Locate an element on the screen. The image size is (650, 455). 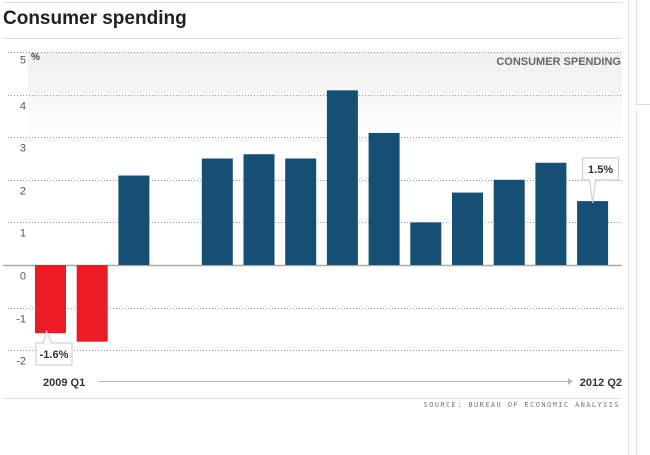
bar-2009-q3 is located at coordinates (134, 220).